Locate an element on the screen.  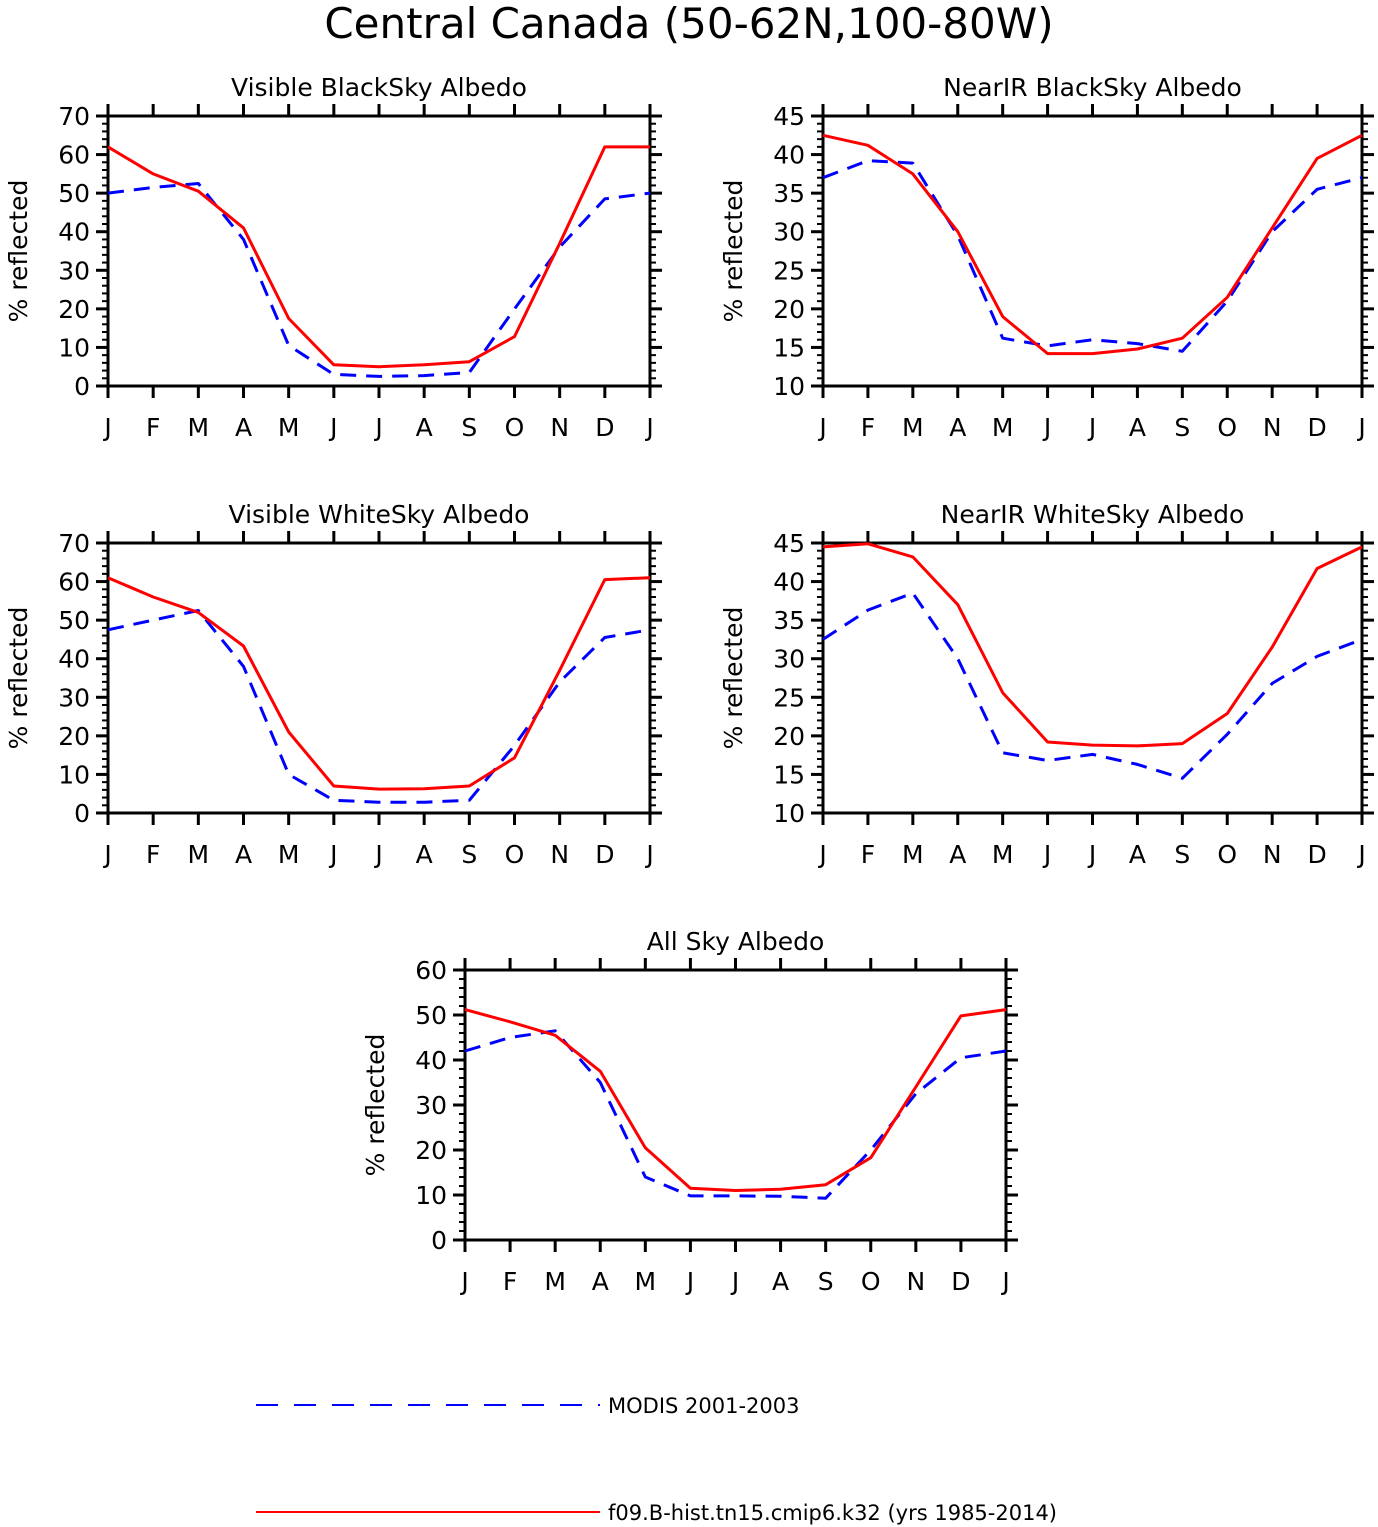
panel-title: NearIR WhiteSky Albedo is located at coordinates (1093, 514).